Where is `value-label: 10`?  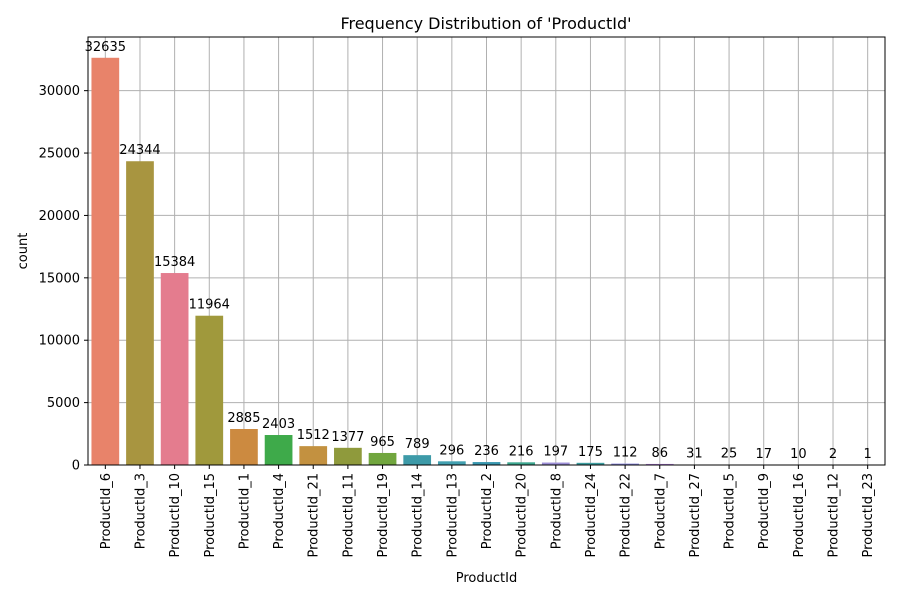 value-label: 10 is located at coordinates (798, 454).